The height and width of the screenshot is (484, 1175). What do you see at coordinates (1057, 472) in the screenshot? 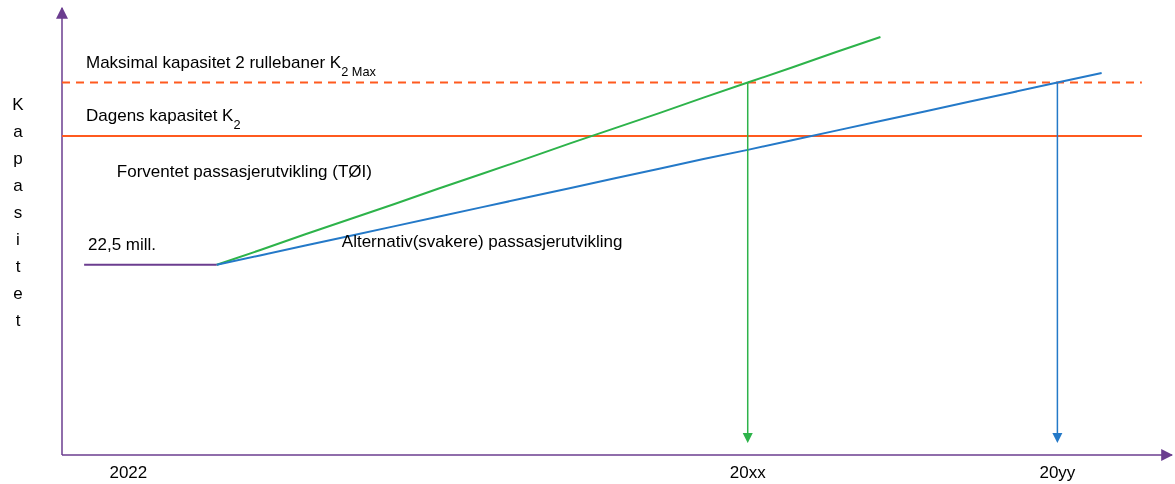
I see `x-tick-label: 20yy` at bounding box center [1057, 472].